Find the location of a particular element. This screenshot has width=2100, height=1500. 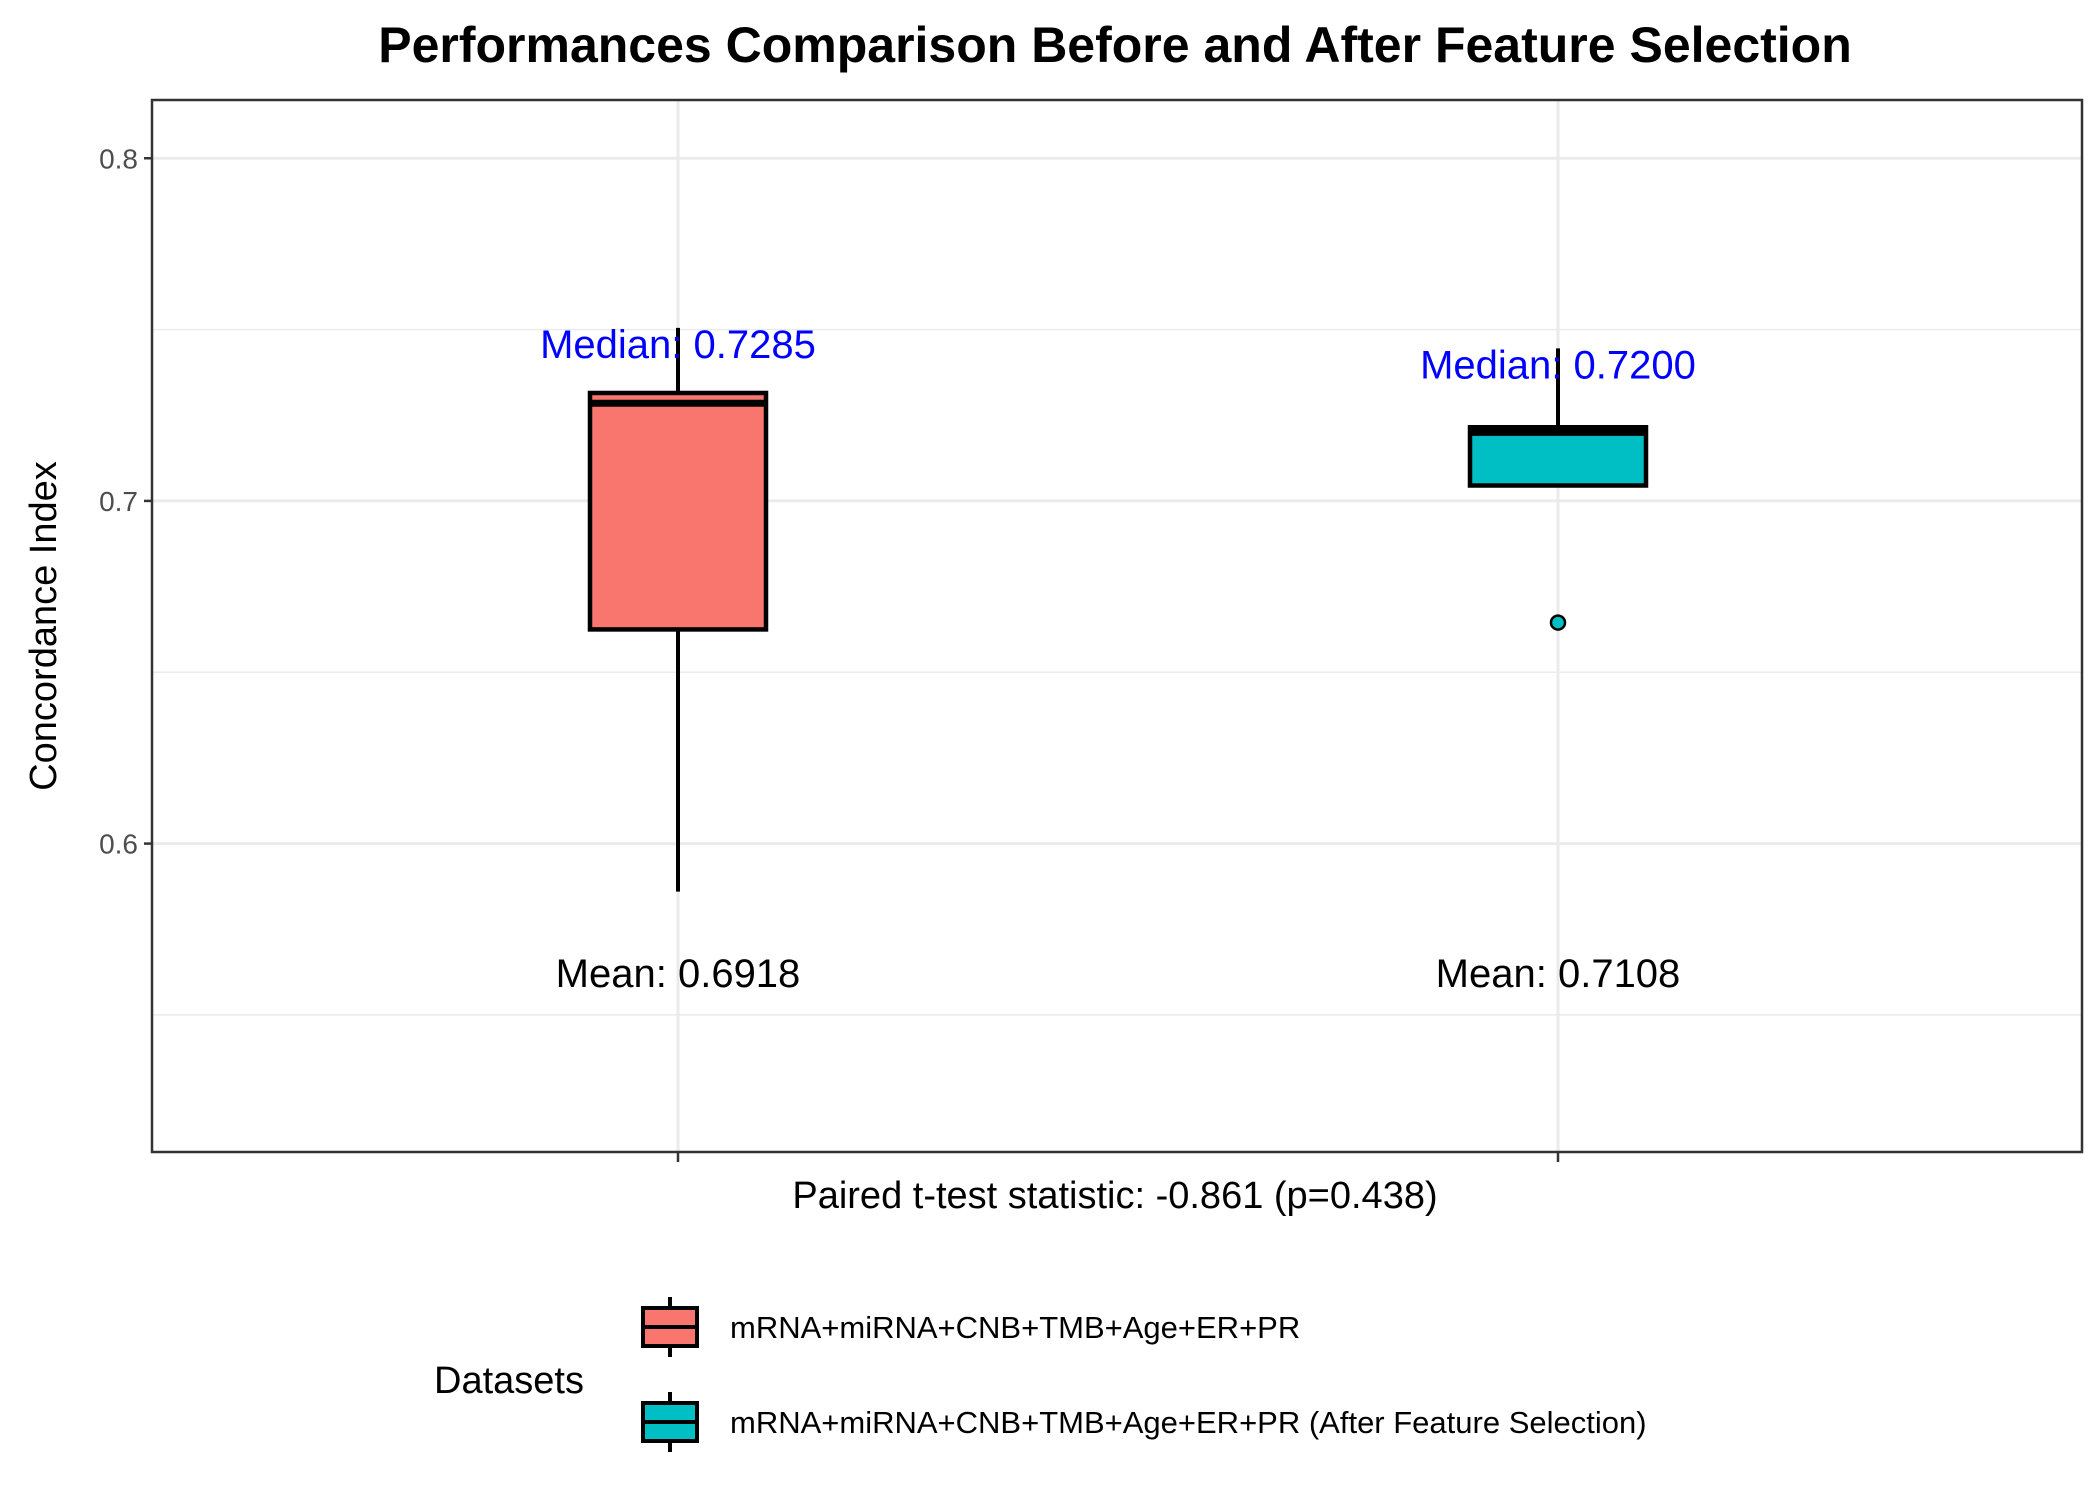

median-label: Median: 0.7285 is located at coordinates (678, 345).